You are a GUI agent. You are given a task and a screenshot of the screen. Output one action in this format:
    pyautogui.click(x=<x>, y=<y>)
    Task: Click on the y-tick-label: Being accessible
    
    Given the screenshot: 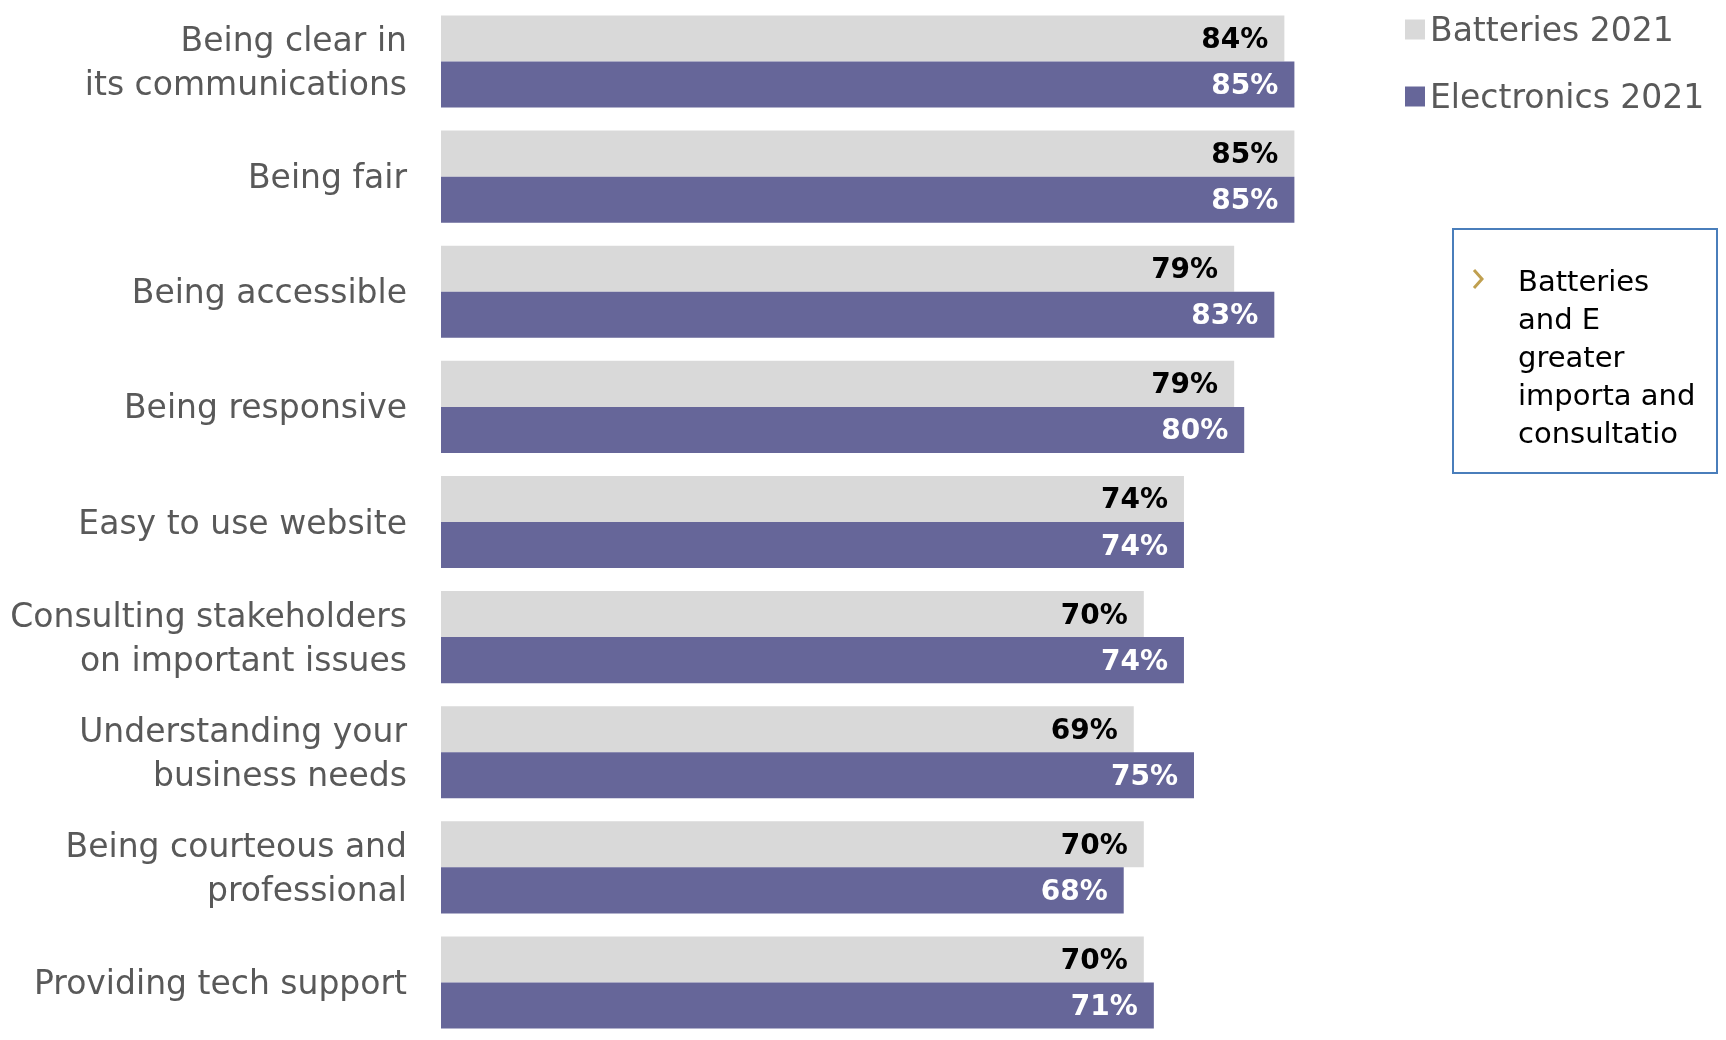 What is the action you would take?
    pyautogui.click(x=269, y=292)
    